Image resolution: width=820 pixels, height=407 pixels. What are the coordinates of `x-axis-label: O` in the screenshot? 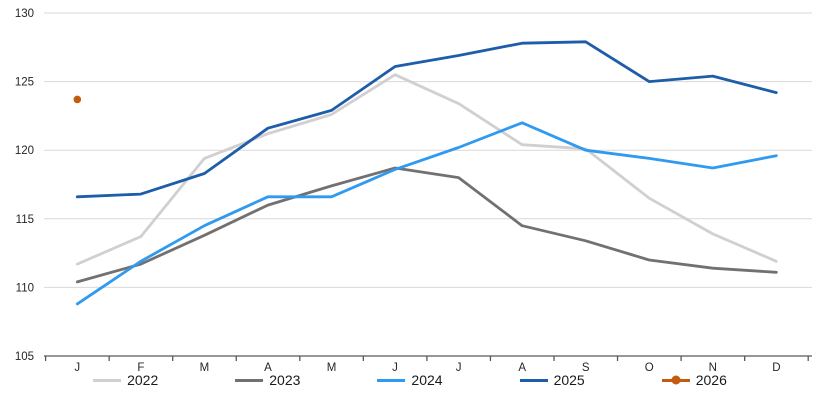 It's located at (649, 367).